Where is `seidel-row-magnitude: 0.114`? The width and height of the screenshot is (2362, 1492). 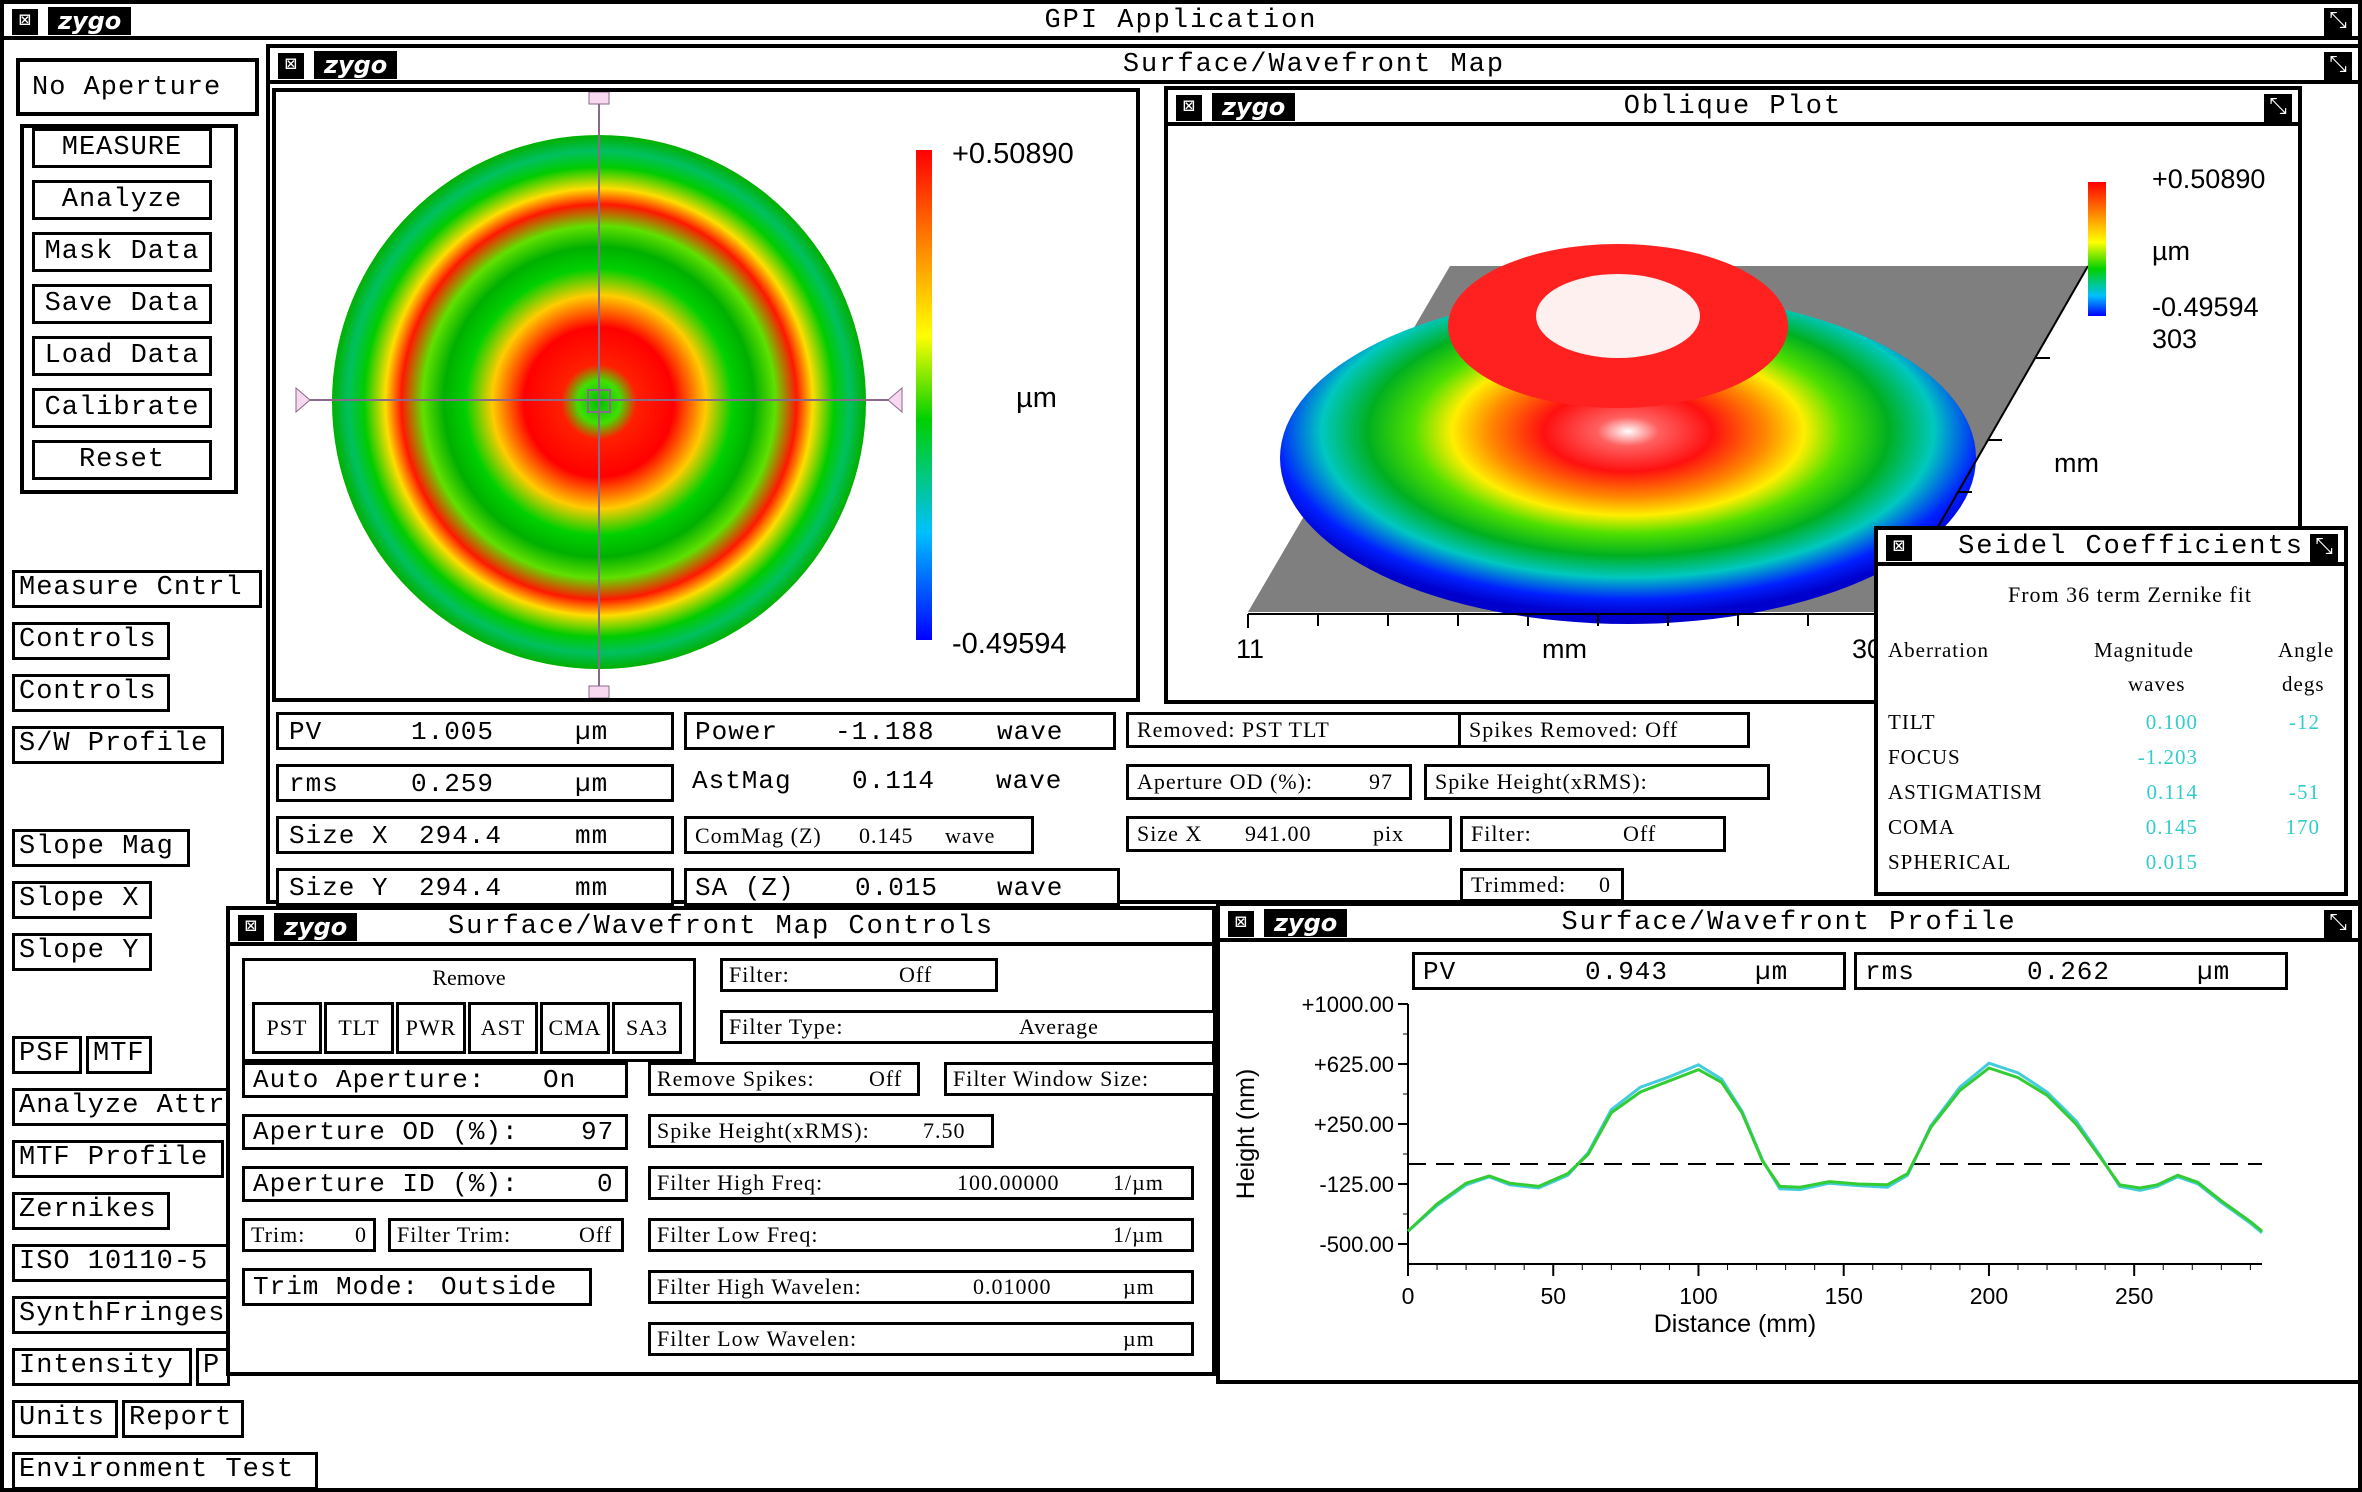 seidel-row-magnitude: 0.114 is located at coordinates (2172, 792).